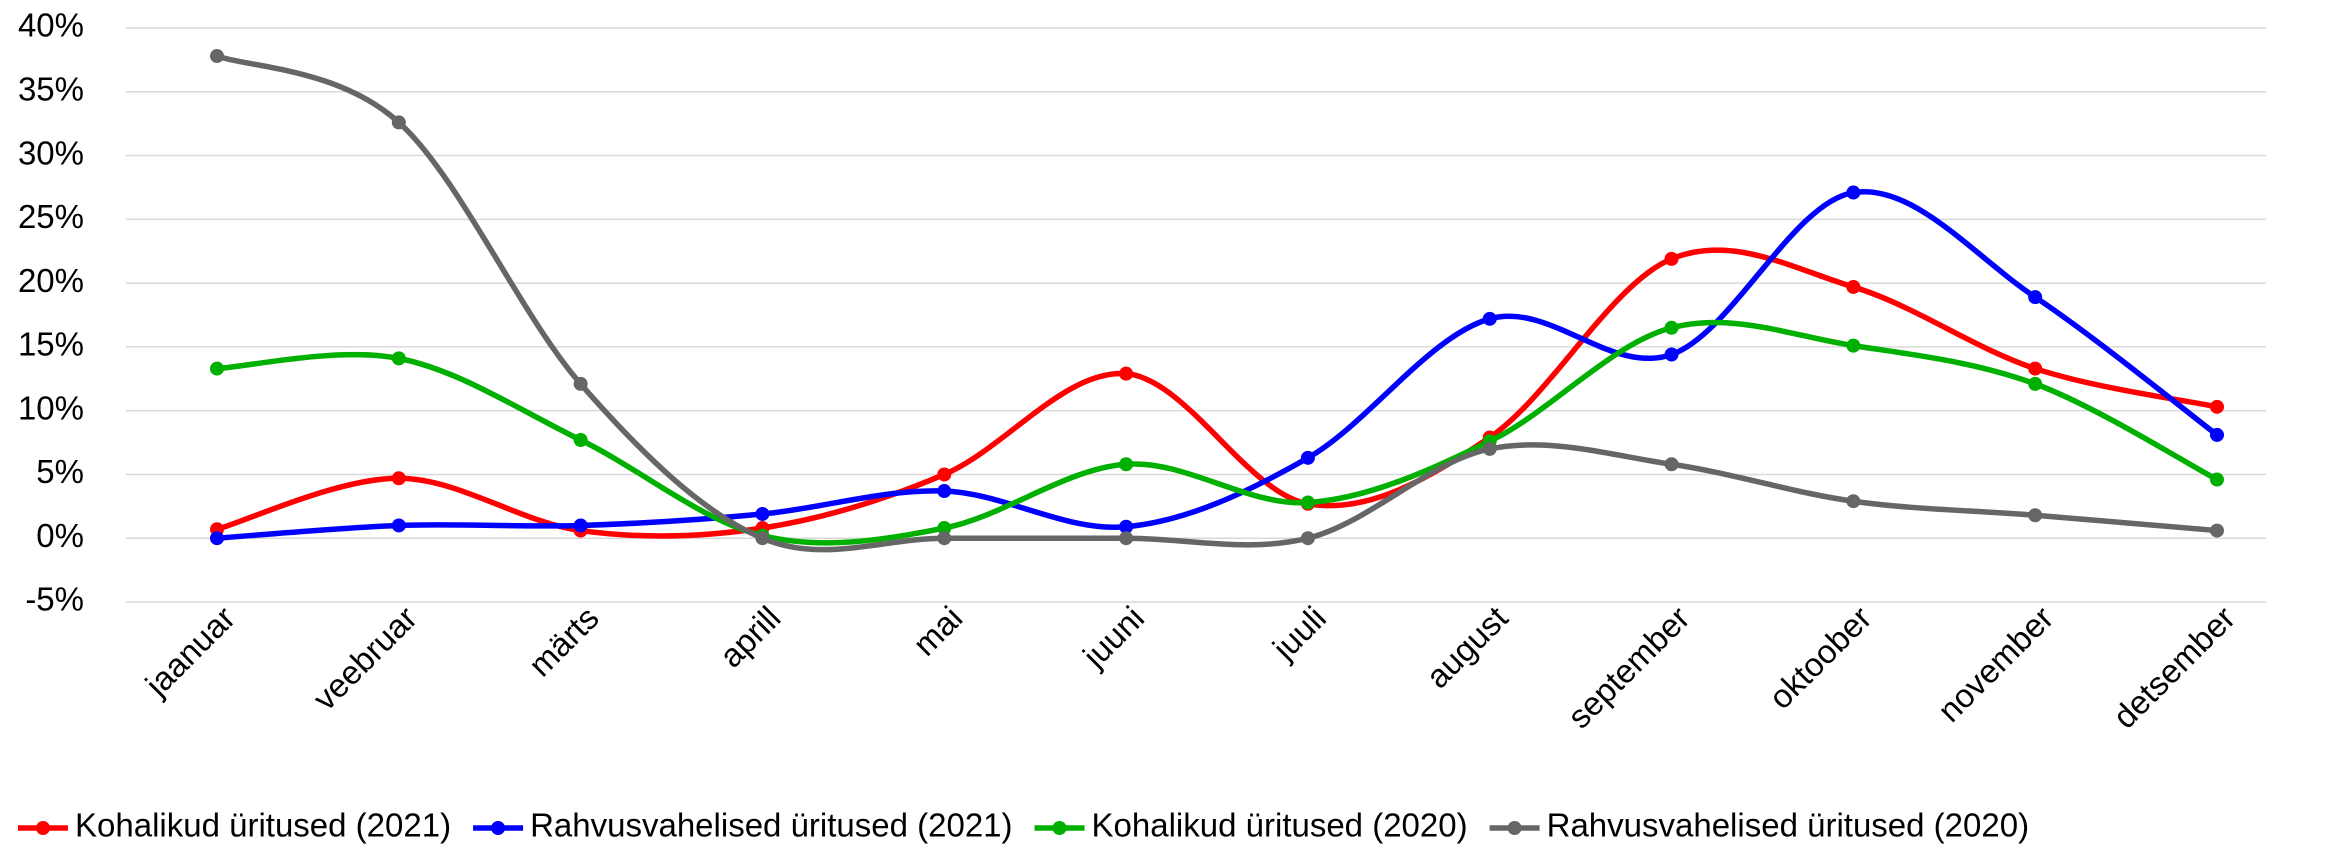 This screenshot has width=2330, height=848. What do you see at coordinates (60, 471) in the screenshot?
I see `y-tick-label: 5%` at bounding box center [60, 471].